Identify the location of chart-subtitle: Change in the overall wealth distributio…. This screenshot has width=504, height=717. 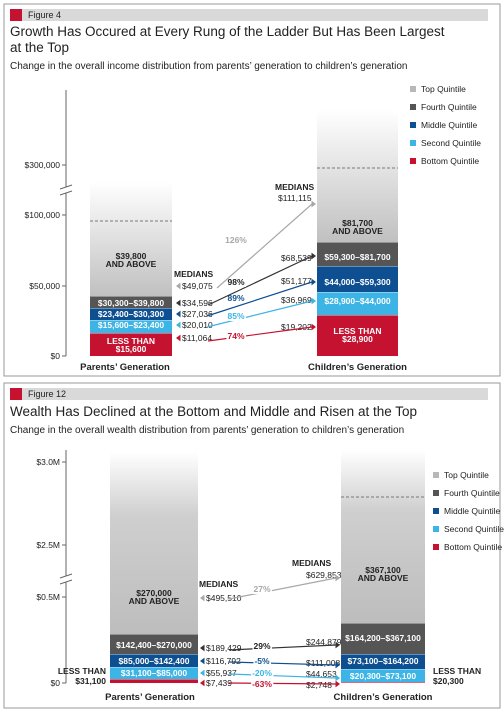
(207, 430).